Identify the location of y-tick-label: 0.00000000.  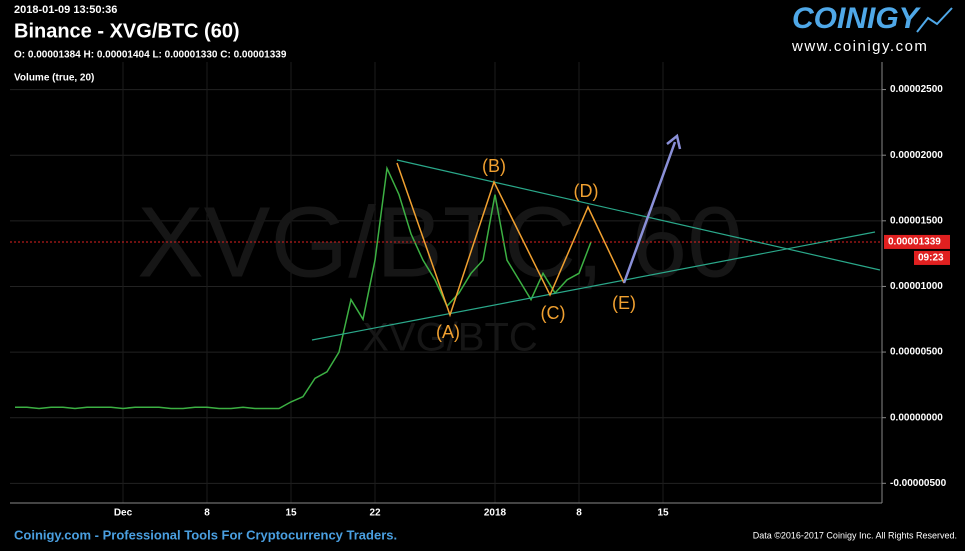
(916, 417).